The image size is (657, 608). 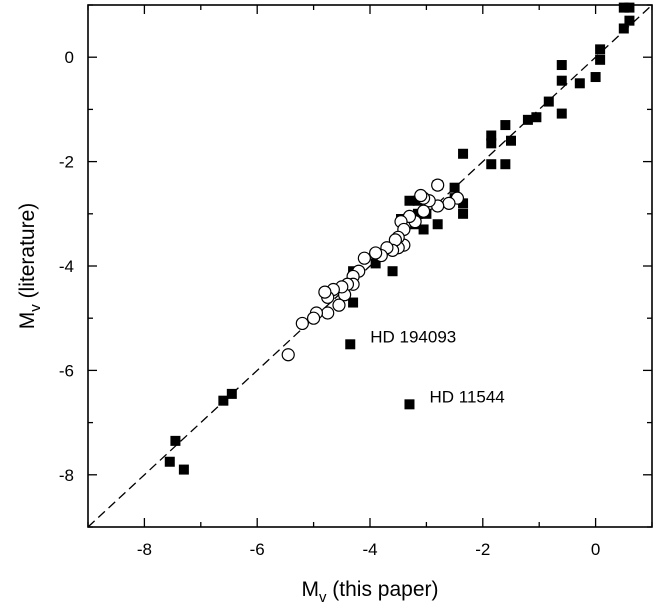 What do you see at coordinates (369, 549) in the screenshot?
I see `x-tick-label: -4` at bounding box center [369, 549].